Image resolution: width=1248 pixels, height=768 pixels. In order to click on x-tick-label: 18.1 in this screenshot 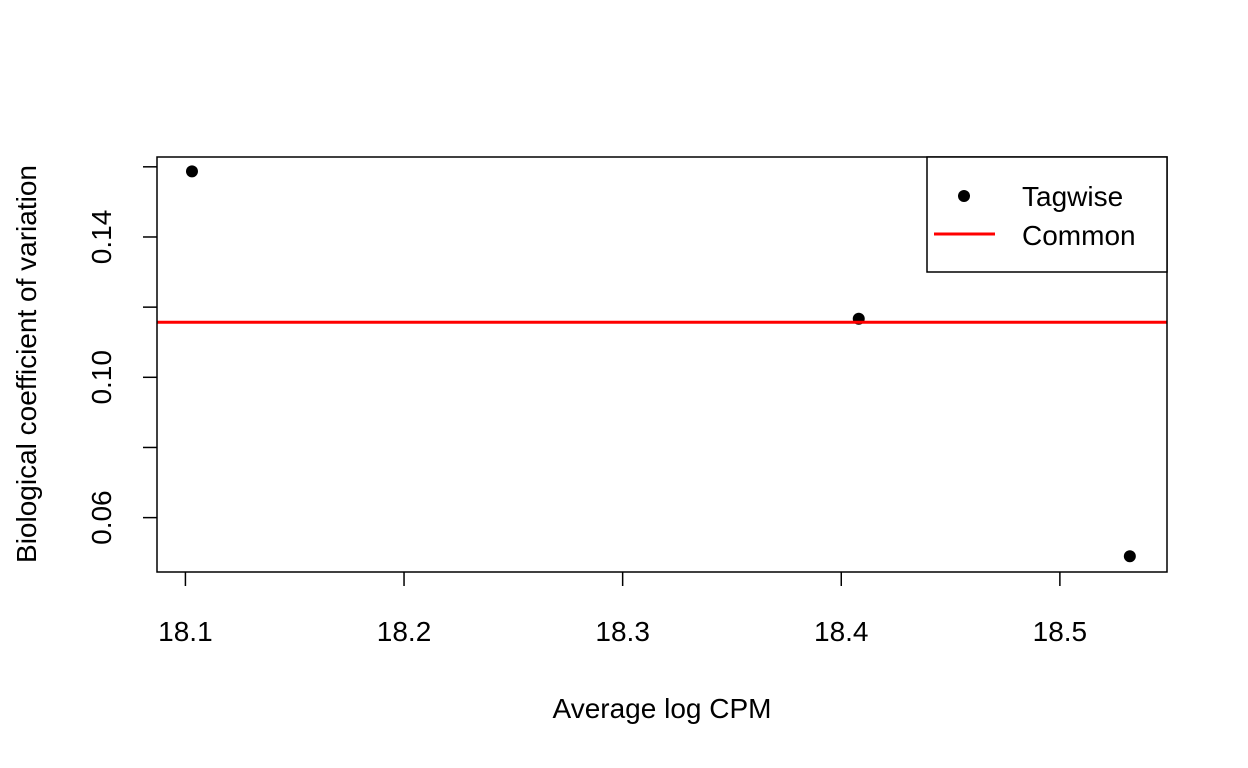, I will do `click(185, 631)`.